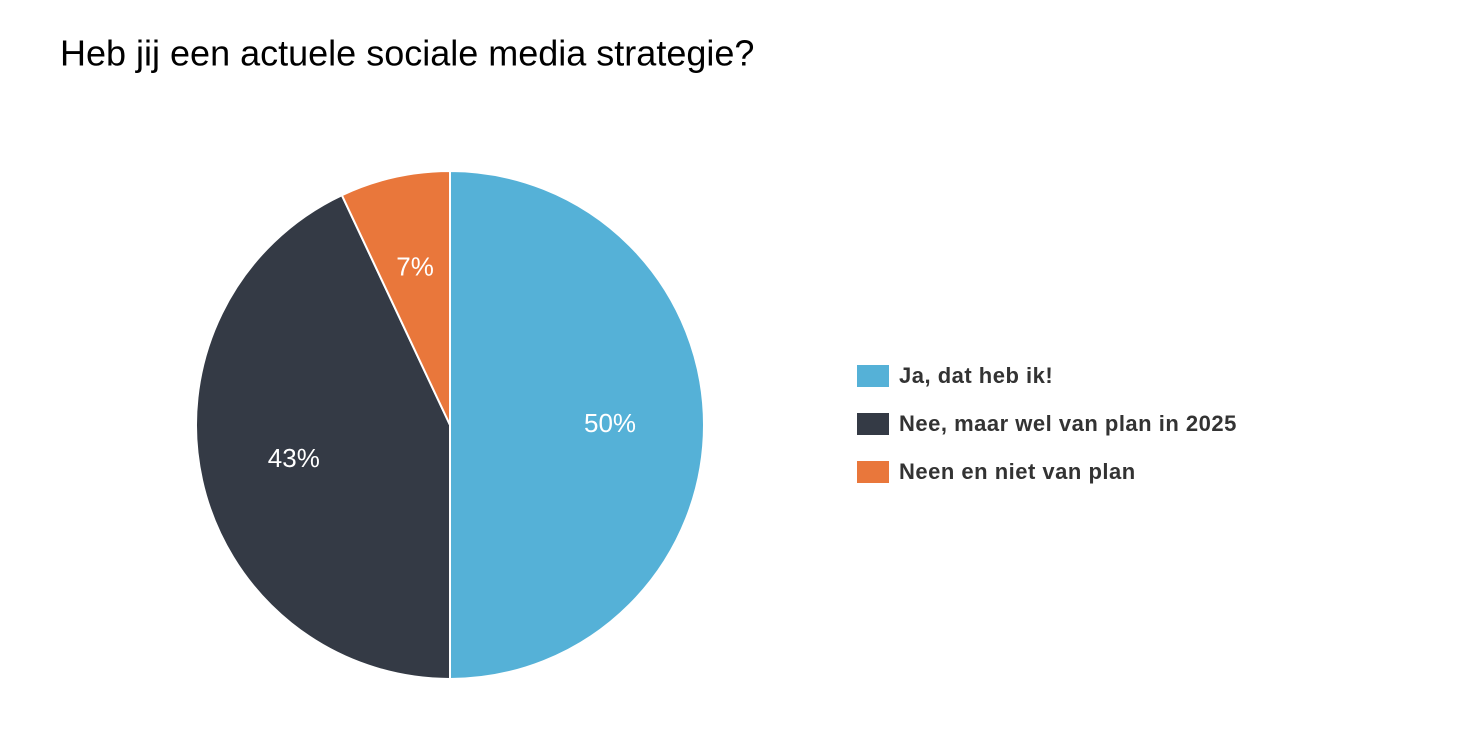  Describe the element at coordinates (976, 375) in the screenshot. I see `legend-label: Ja, dat heb ik!` at that location.